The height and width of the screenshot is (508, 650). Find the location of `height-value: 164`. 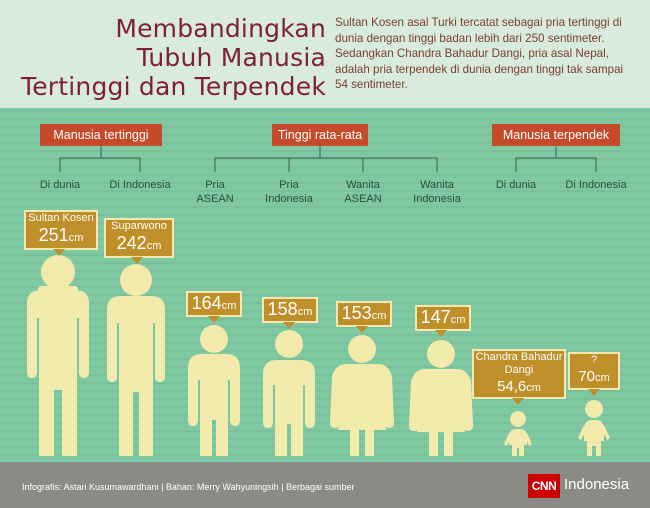

height-value: 164 is located at coordinates (206, 303).